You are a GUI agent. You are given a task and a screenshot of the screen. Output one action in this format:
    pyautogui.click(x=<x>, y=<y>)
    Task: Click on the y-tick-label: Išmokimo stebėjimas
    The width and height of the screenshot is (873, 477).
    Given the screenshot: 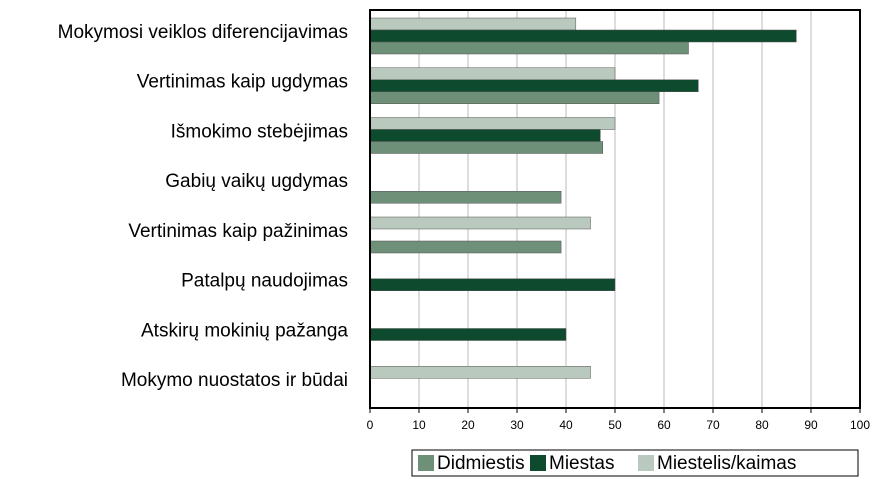 What is the action you would take?
    pyautogui.click(x=259, y=131)
    